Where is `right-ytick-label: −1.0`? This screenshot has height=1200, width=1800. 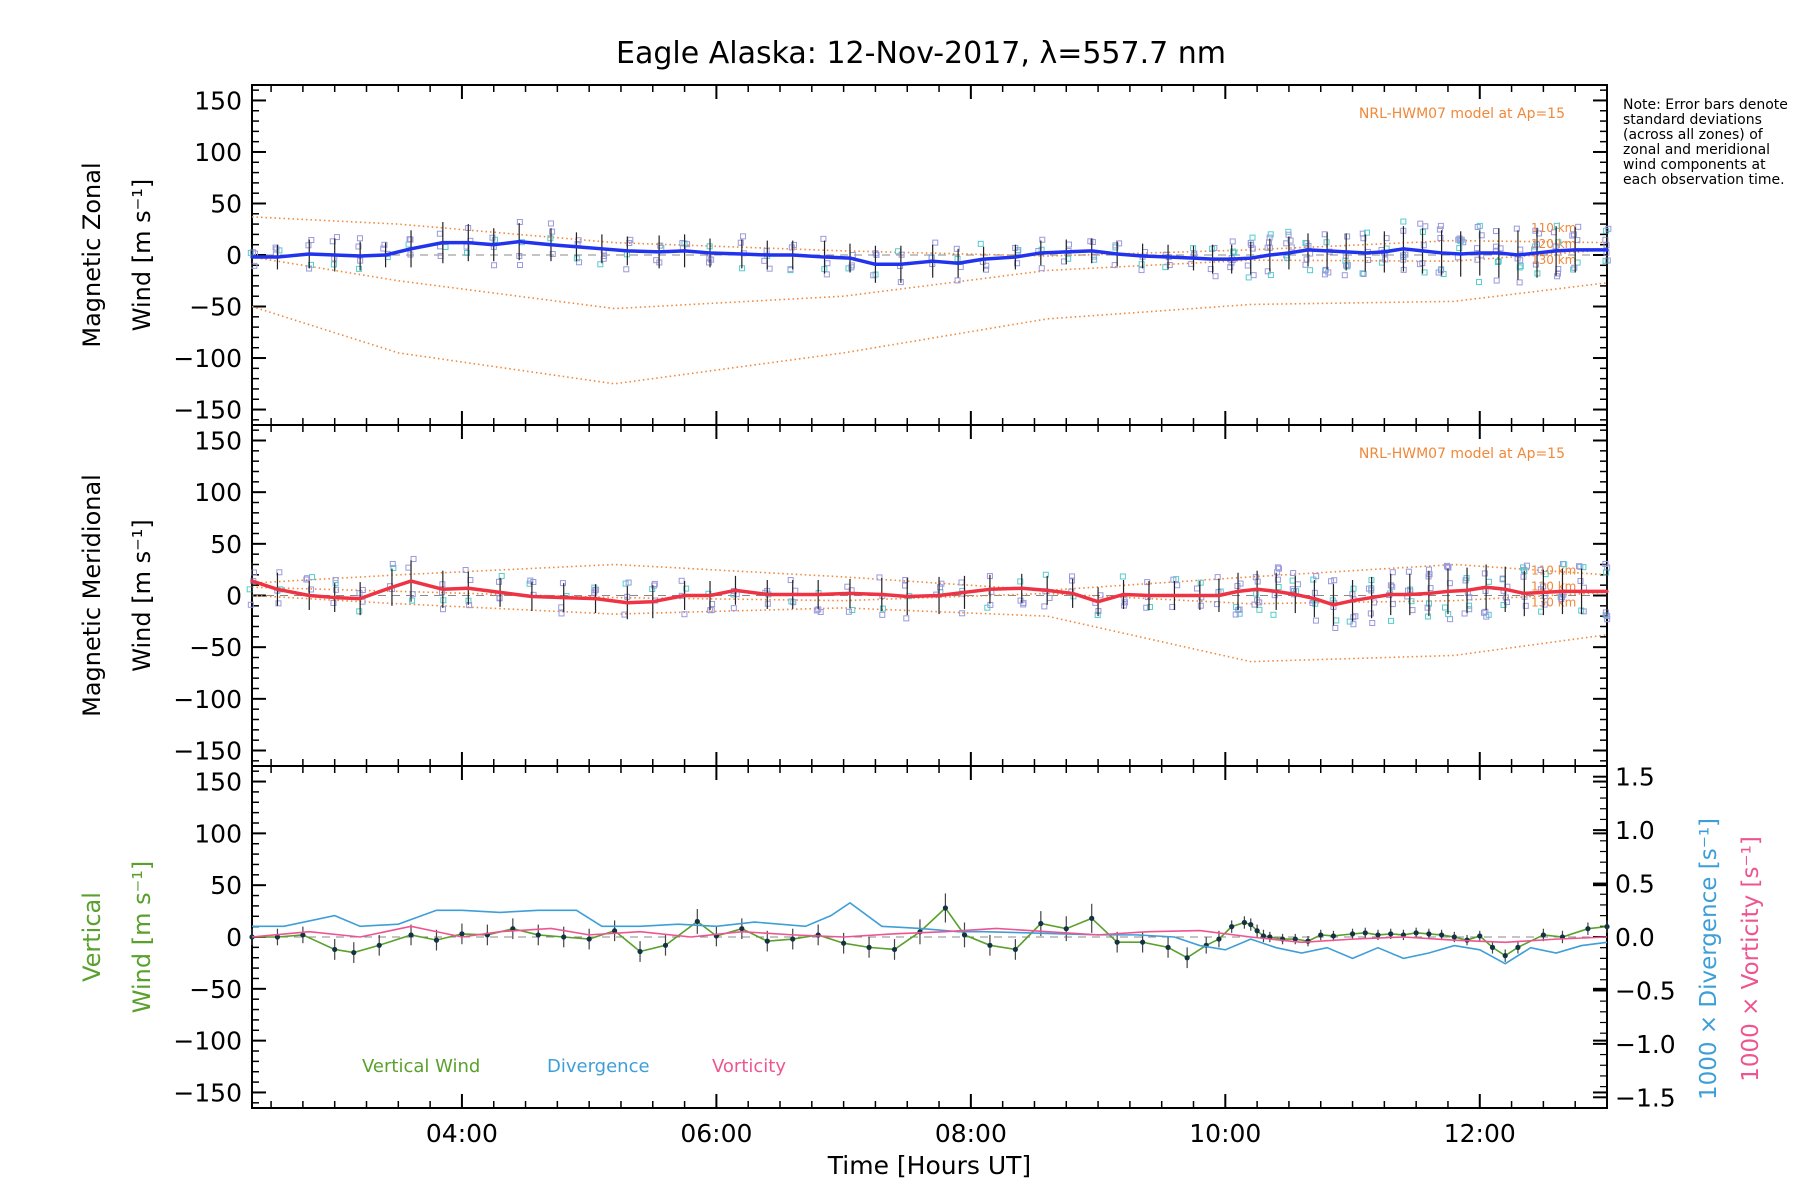
right-ytick-label: −1.0 is located at coordinates (1645, 1044).